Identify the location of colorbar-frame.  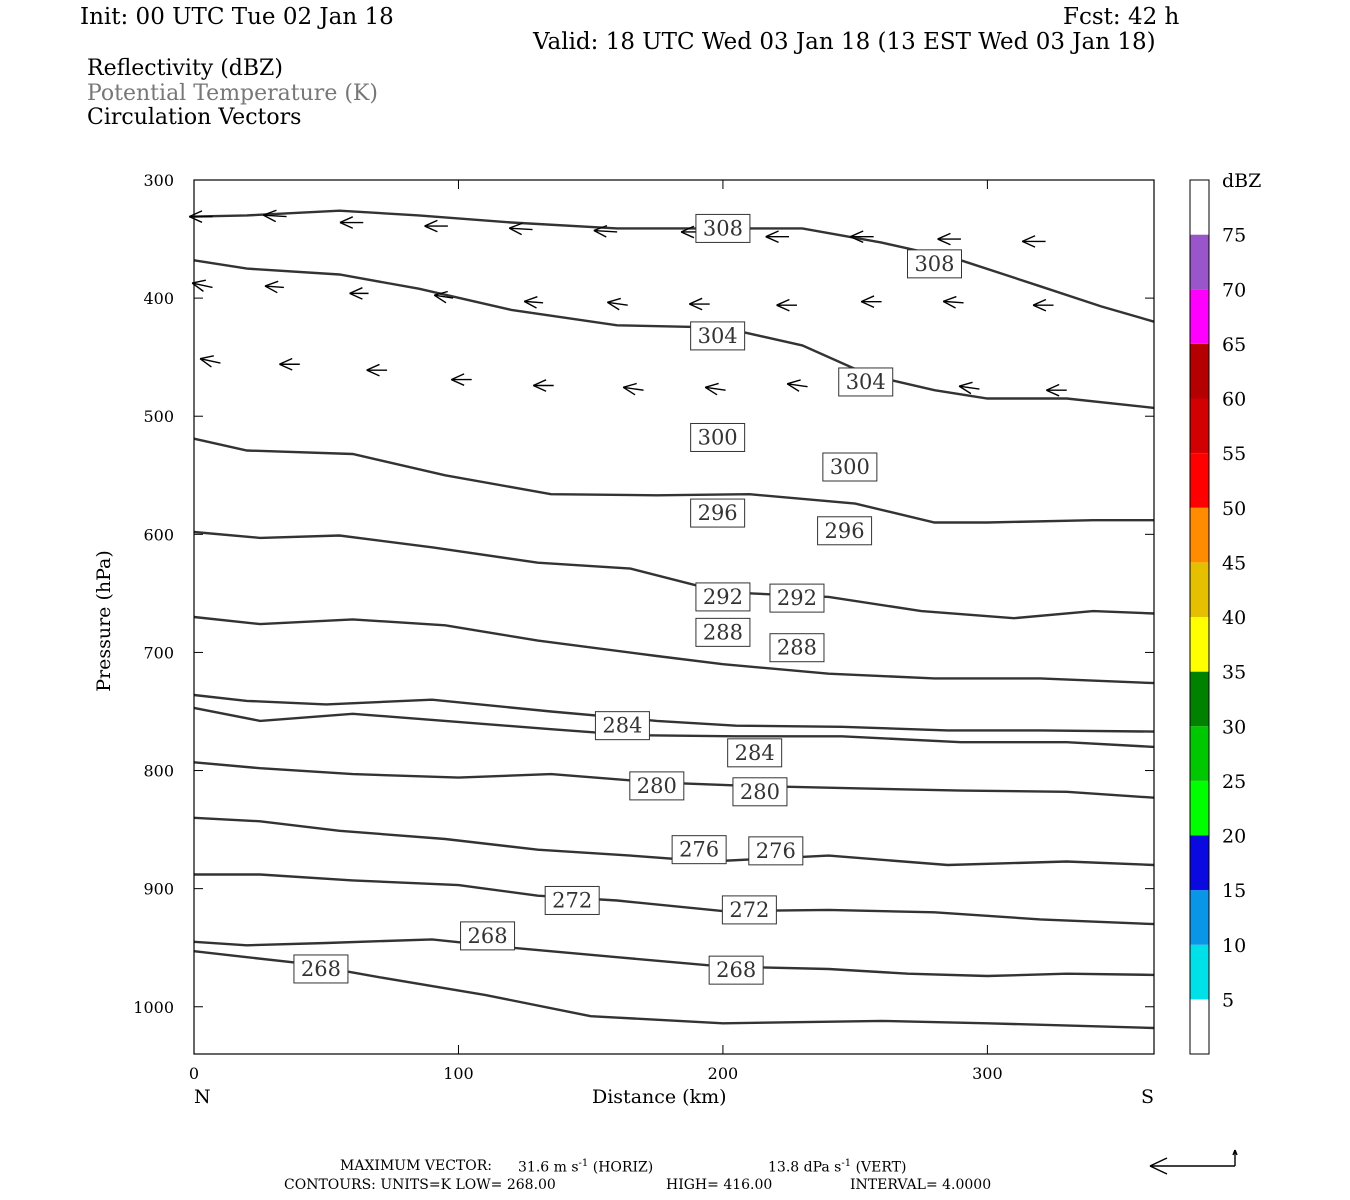
(1199, 617).